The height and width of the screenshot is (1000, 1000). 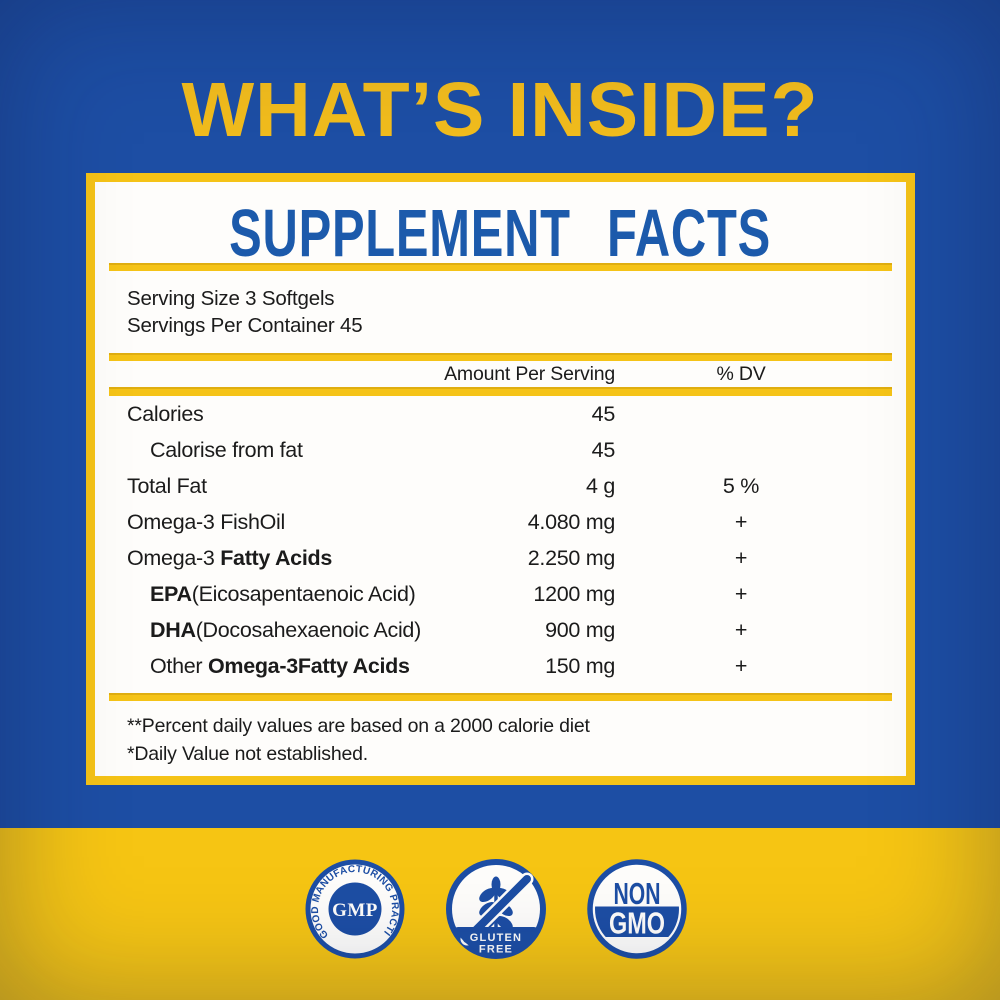 I want to click on nutrient-name: Calories, so click(x=165, y=413).